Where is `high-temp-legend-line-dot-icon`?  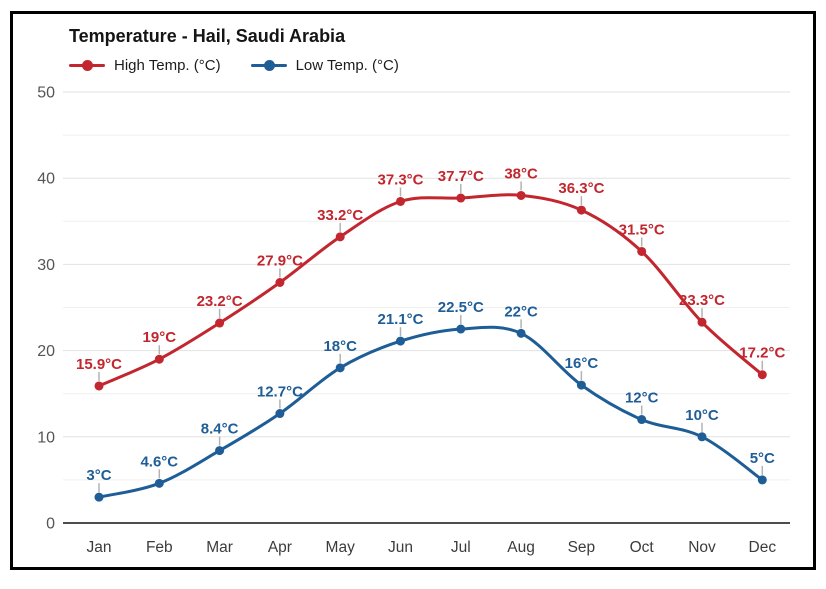
high-temp-legend-line-dot-icon is located at coordinates (87, 65).